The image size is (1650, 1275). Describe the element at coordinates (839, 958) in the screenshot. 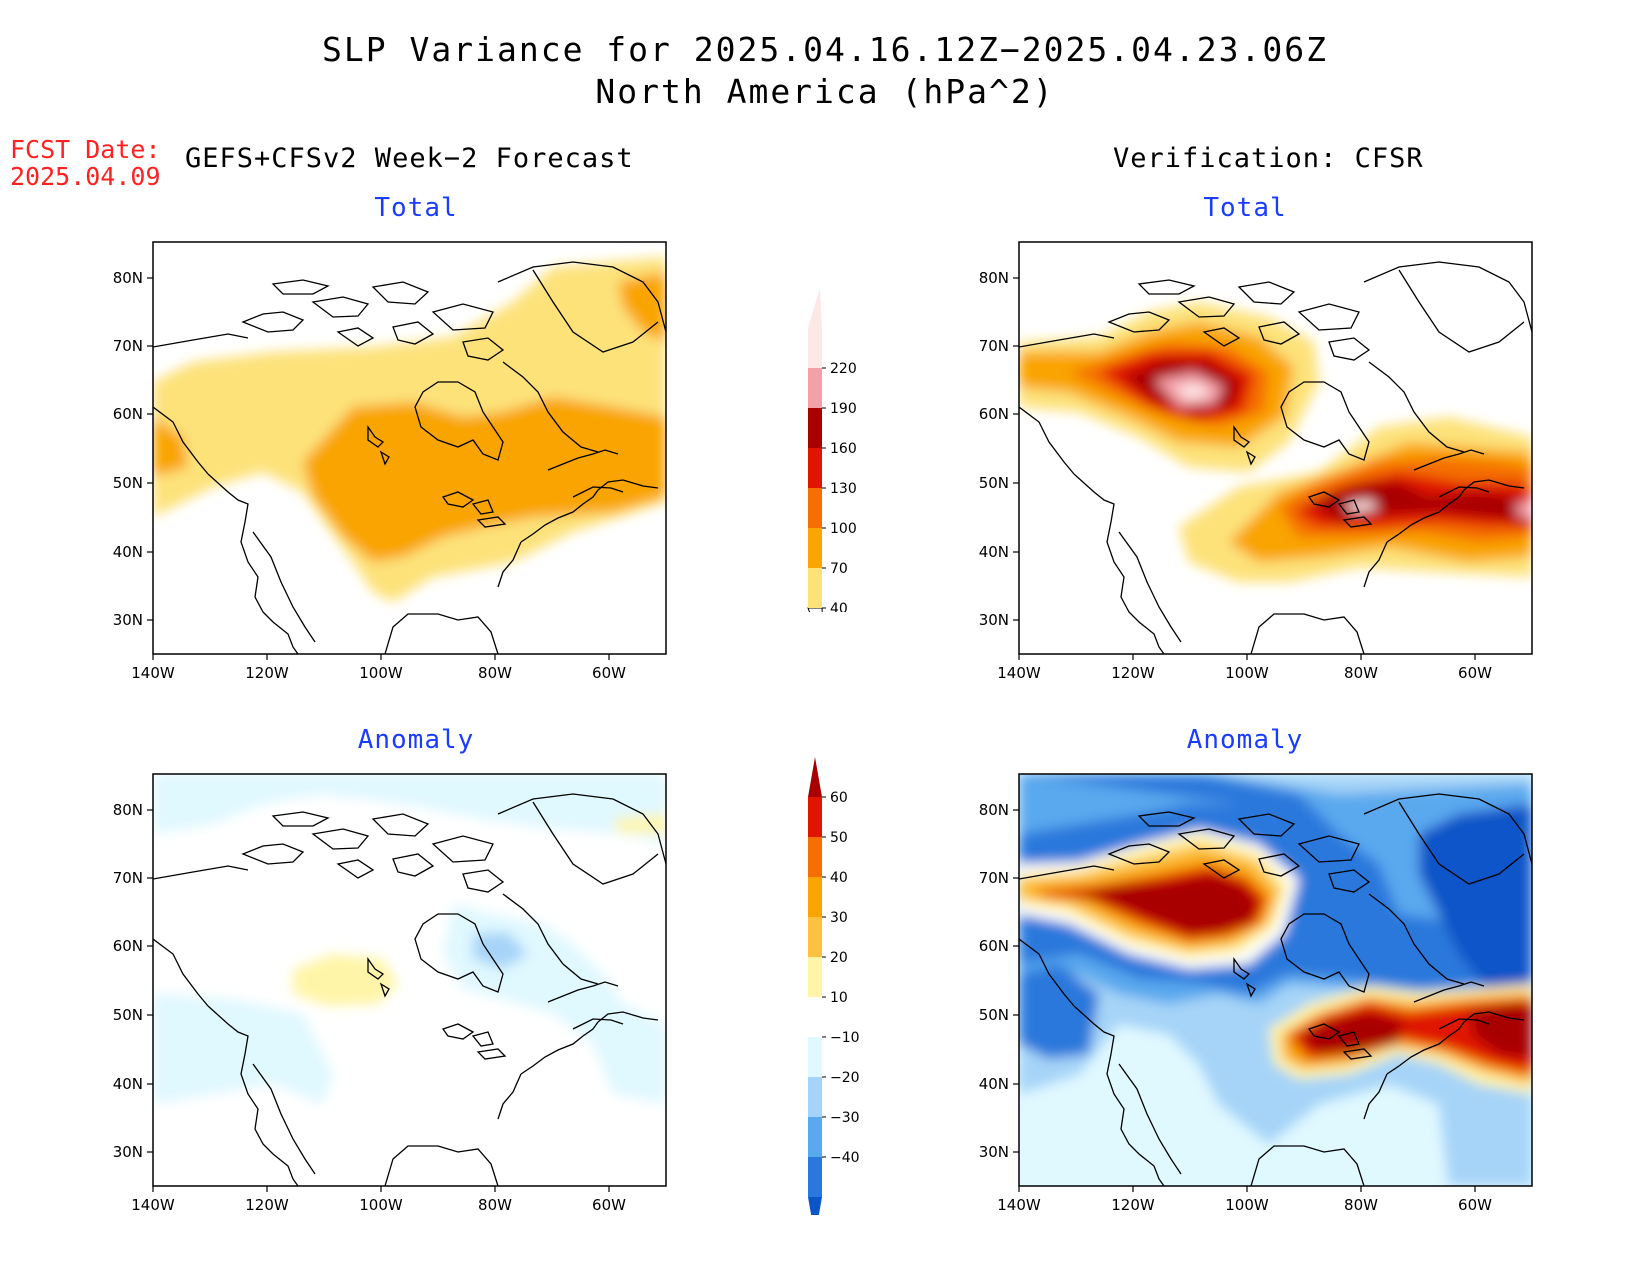

I see `colorbar-tick-label: 20` at that location.